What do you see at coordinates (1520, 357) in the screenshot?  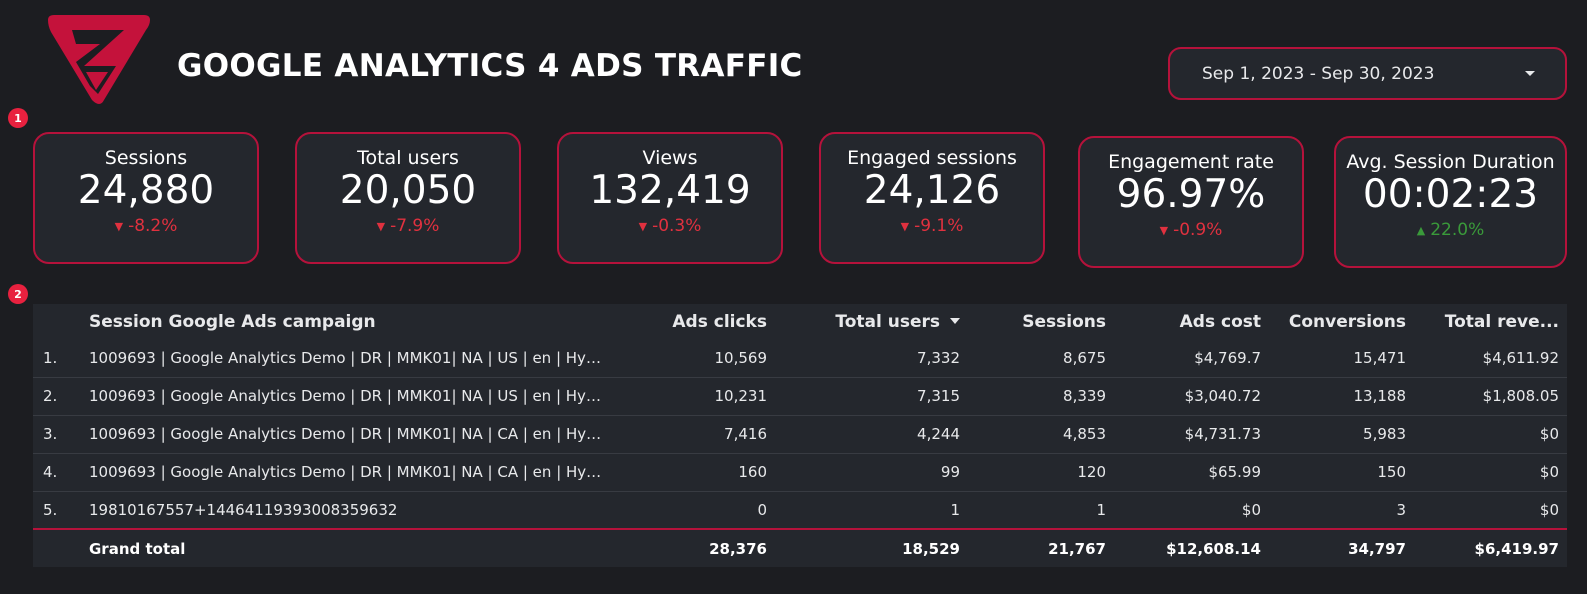 I see `total-revenue-cell: $4,611.92` at bounding box center [1520, 357].